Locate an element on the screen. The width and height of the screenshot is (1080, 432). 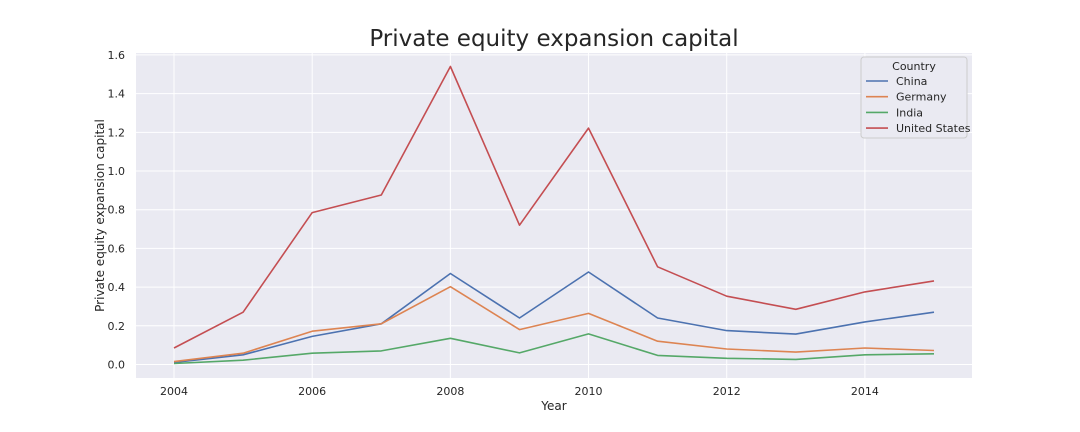
legend-label-united-states: United States is located at coordinates (933, 128).